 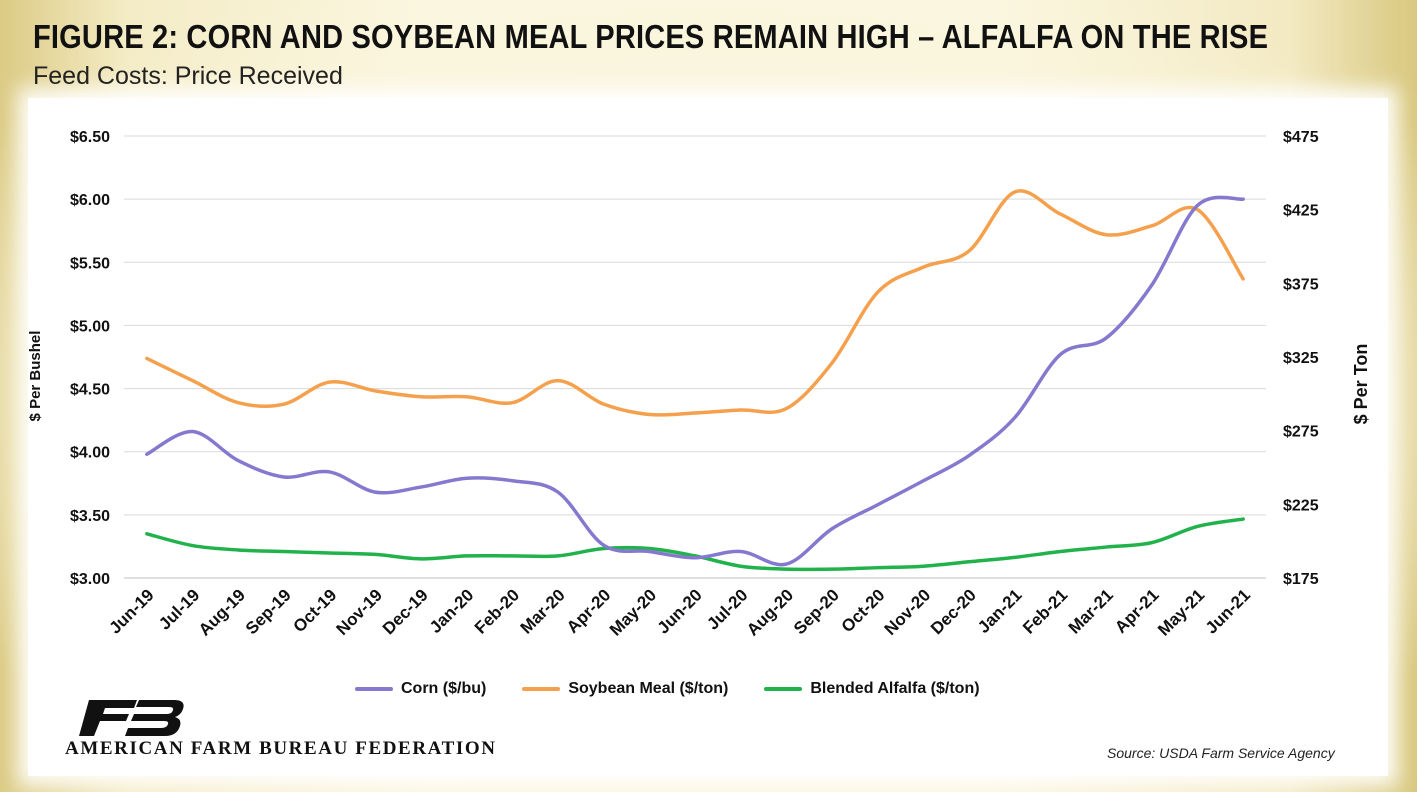 What do you see at coordinates (90, 326) in the screenshot?
I see `left-tick-label: $5.00` at bounding box center [90, 326].